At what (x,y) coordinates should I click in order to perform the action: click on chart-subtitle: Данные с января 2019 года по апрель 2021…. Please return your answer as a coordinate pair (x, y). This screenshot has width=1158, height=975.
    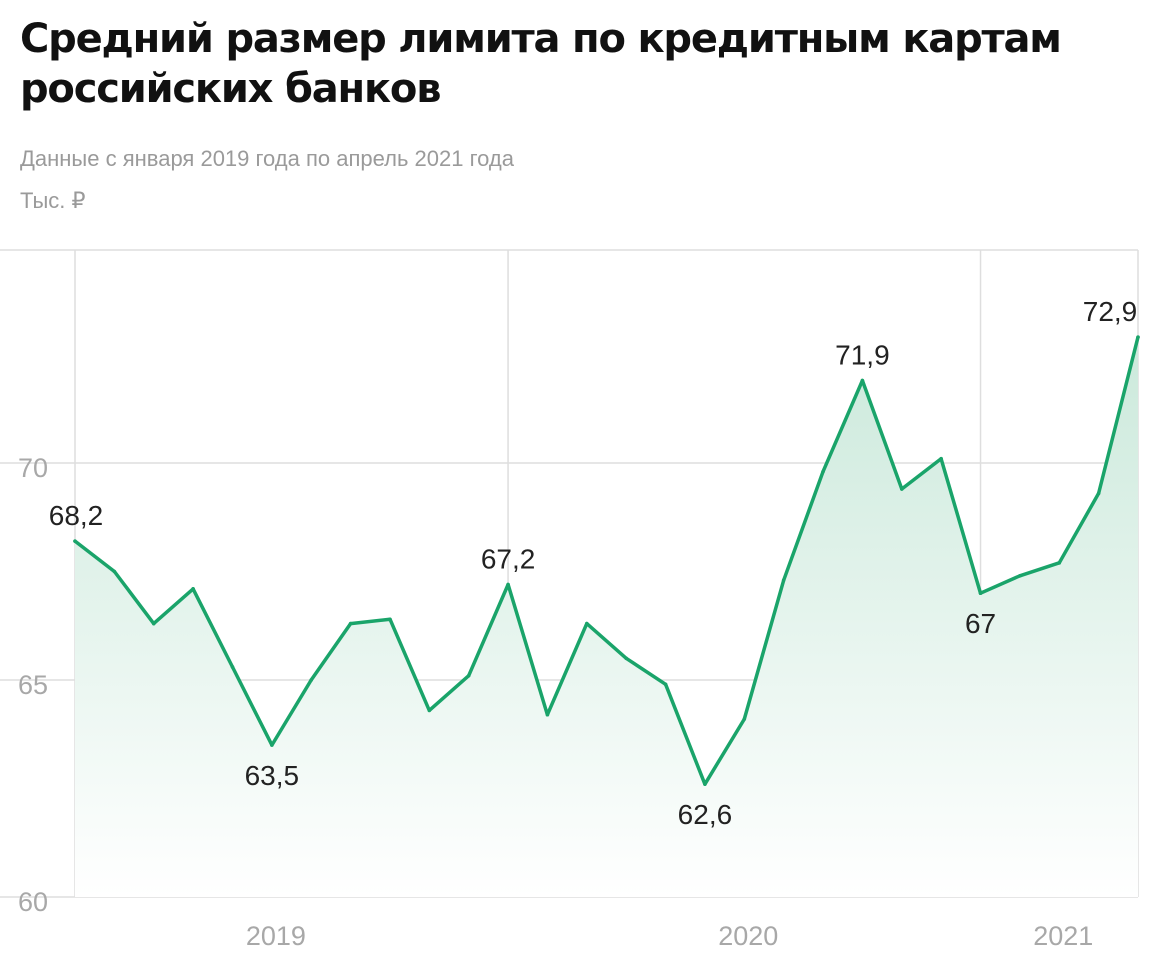
    Looking at the image, I should click on (267, 158).